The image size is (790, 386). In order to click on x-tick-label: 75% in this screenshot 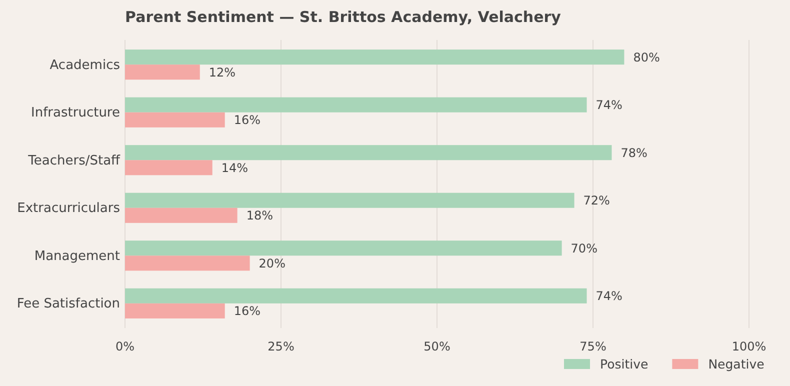, I will do `click(593, 347)`.